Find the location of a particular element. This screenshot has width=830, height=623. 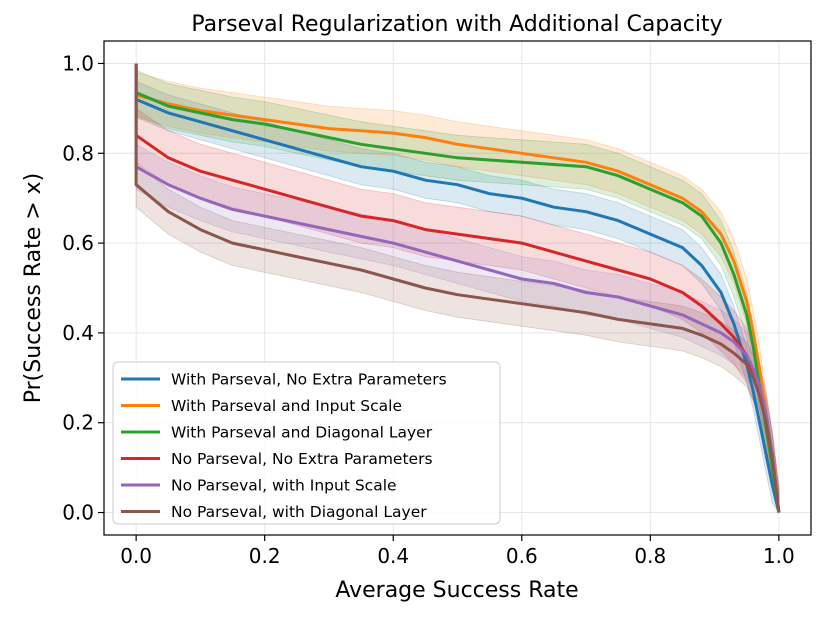

y-tick-label: 0.8 is located at coordinates (78, 153).